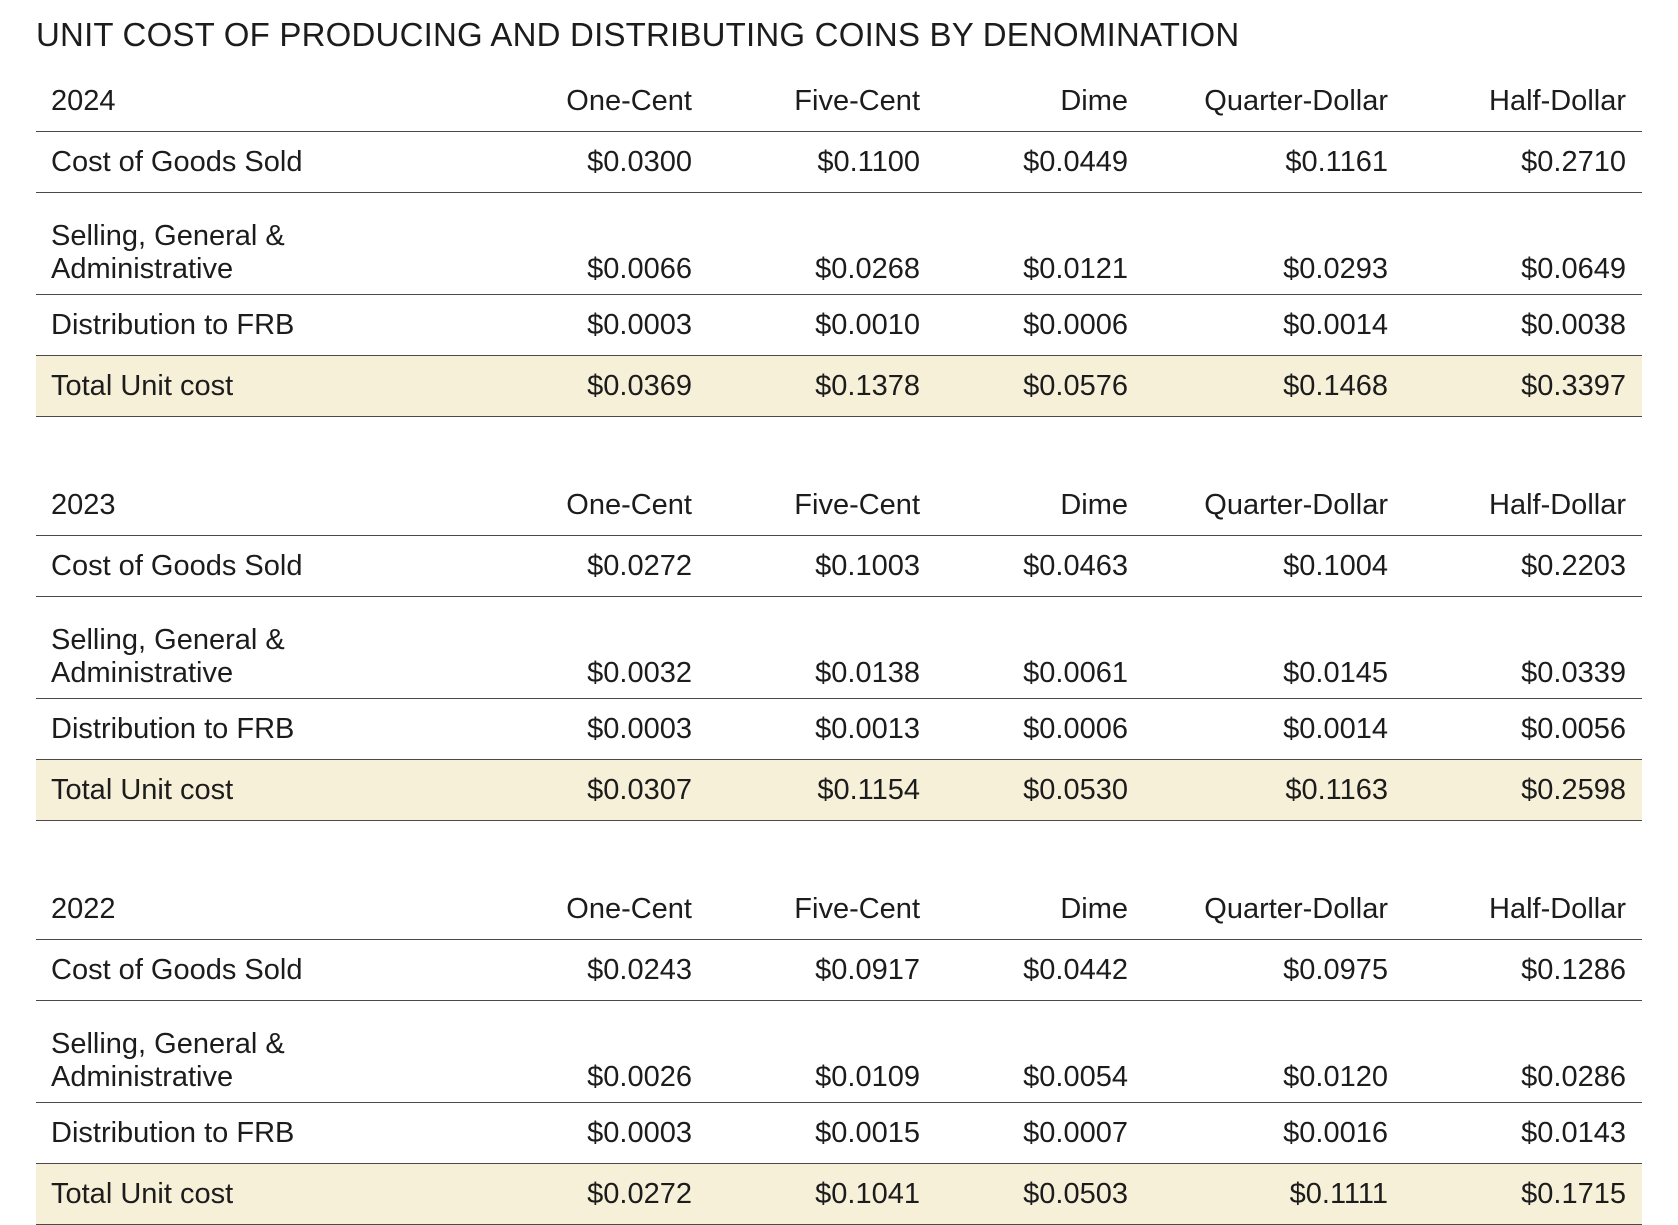 This screenshot has height=1225, width=1678. I want to click on cell-value: $0.0026, so click(632, 1051).